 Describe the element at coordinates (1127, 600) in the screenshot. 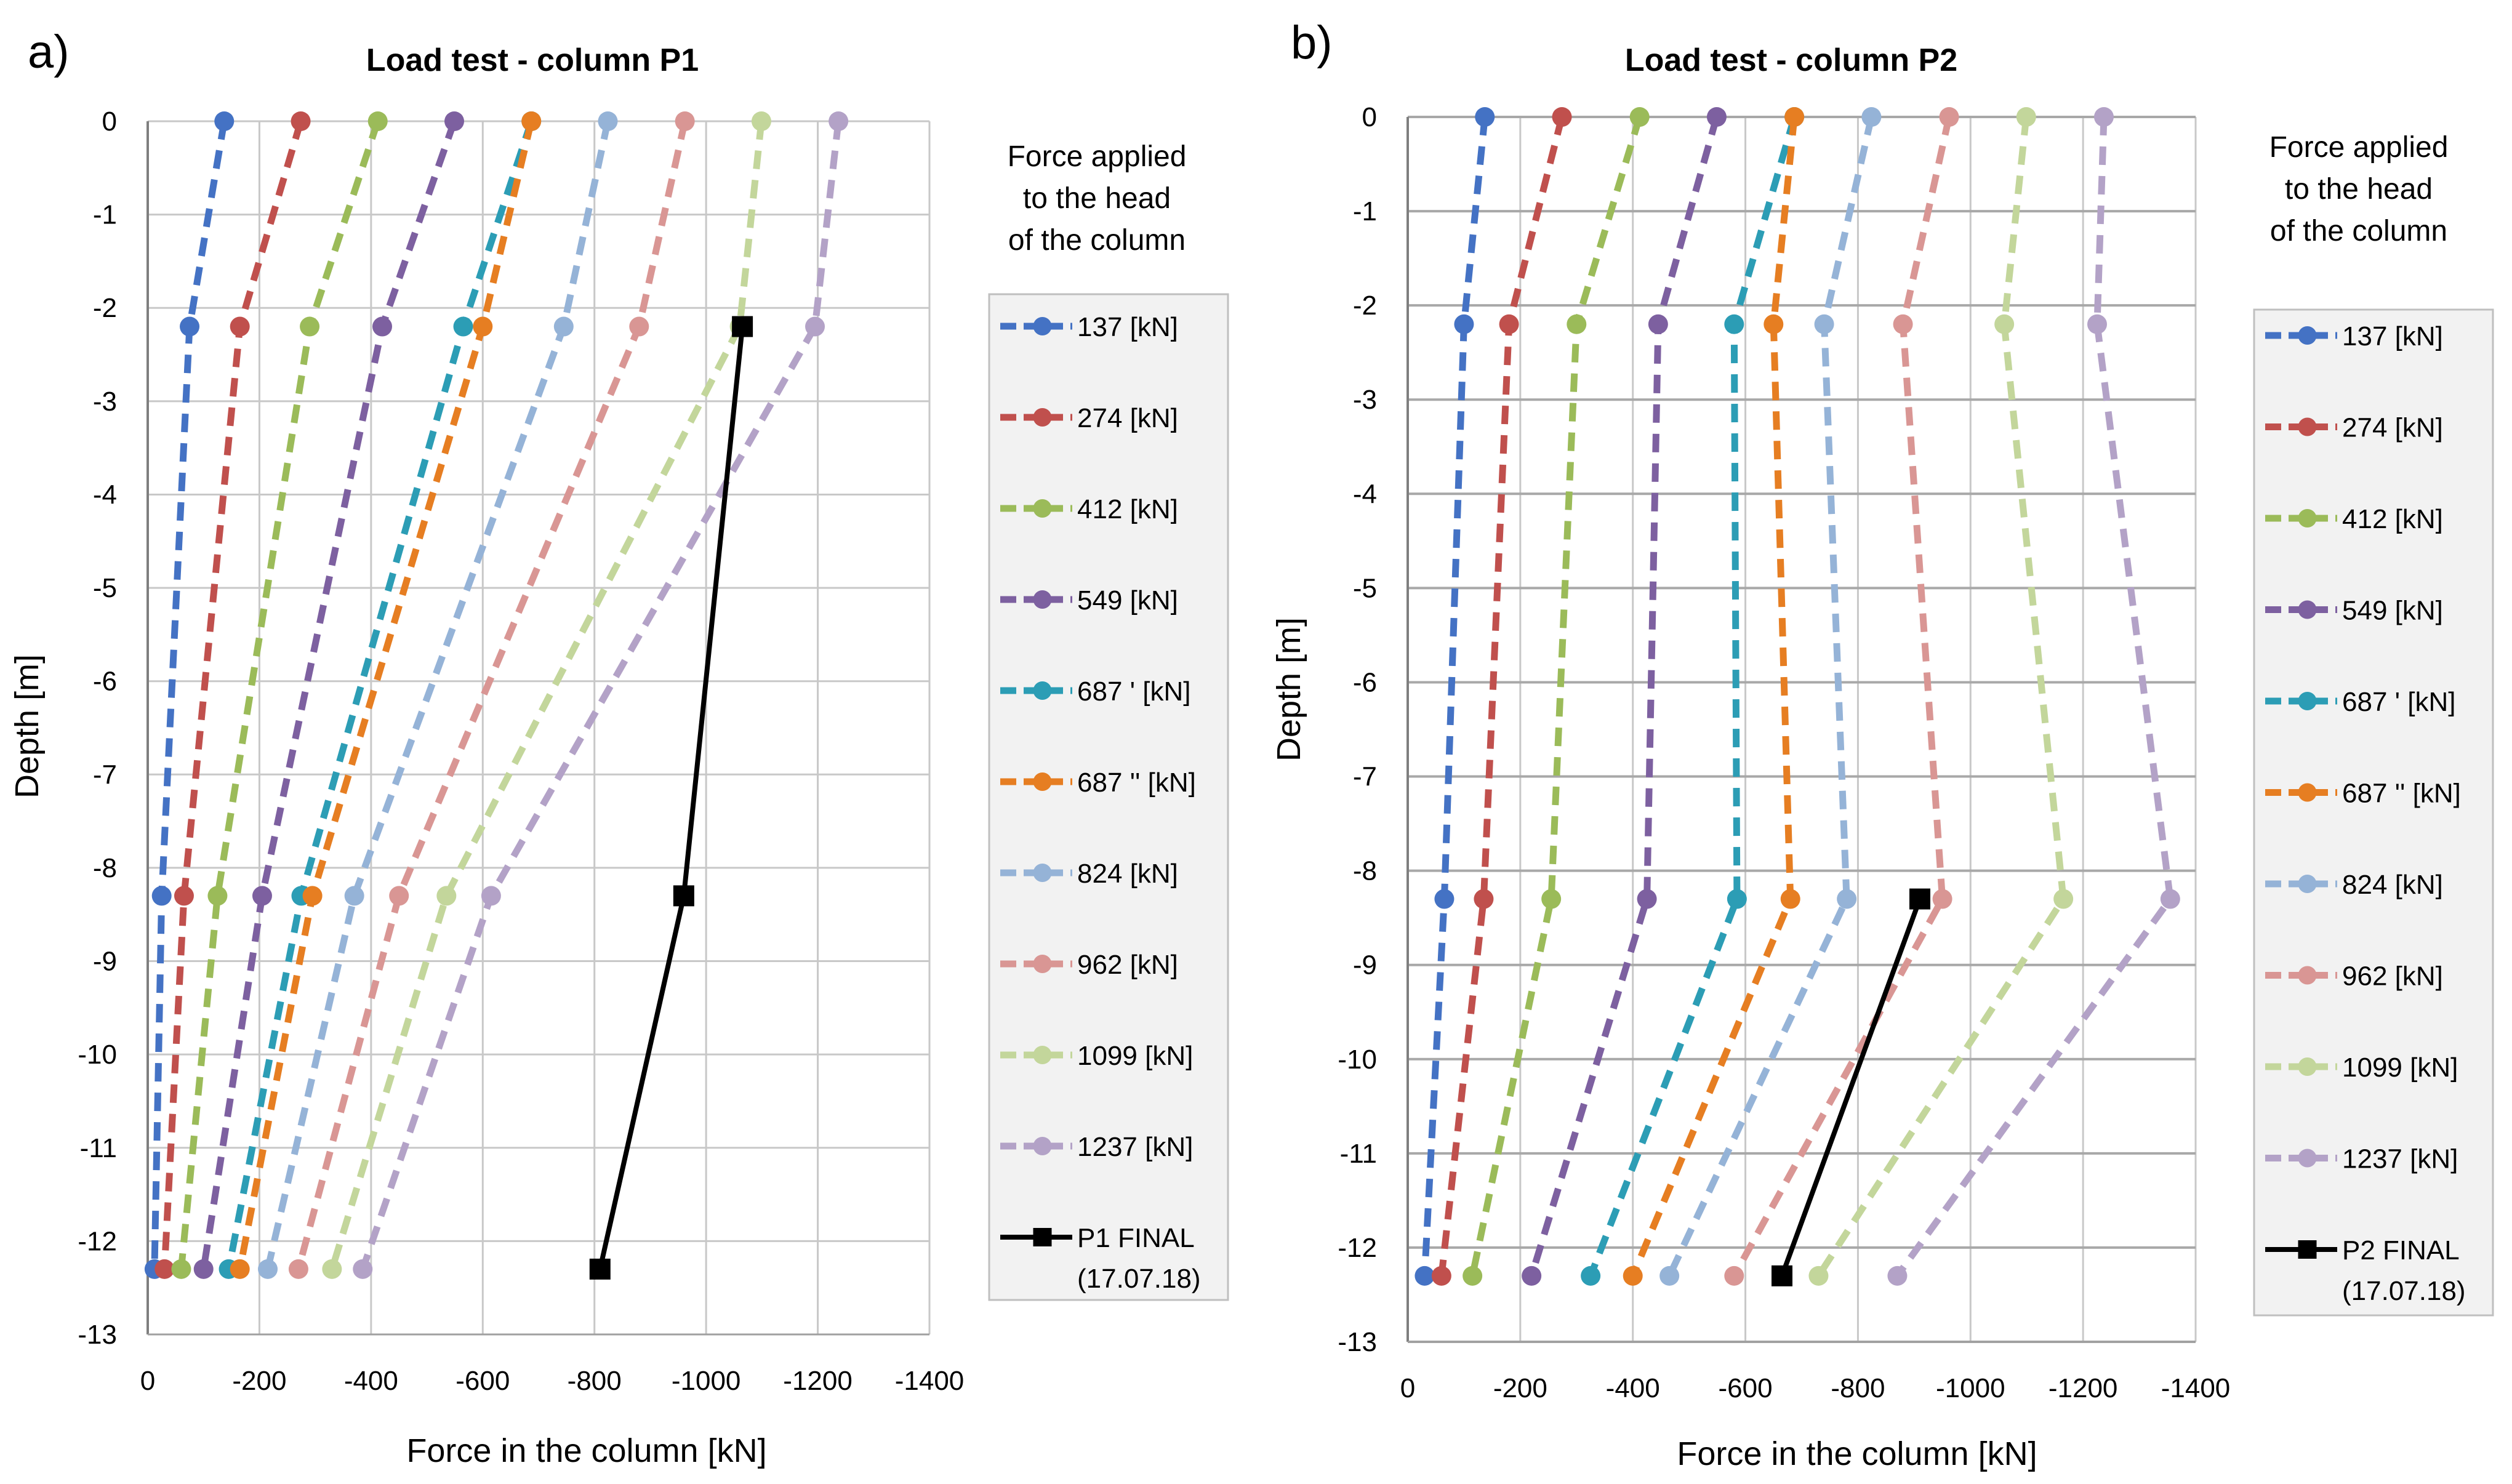

I see `legend-label: 549 [kN]` at that location.